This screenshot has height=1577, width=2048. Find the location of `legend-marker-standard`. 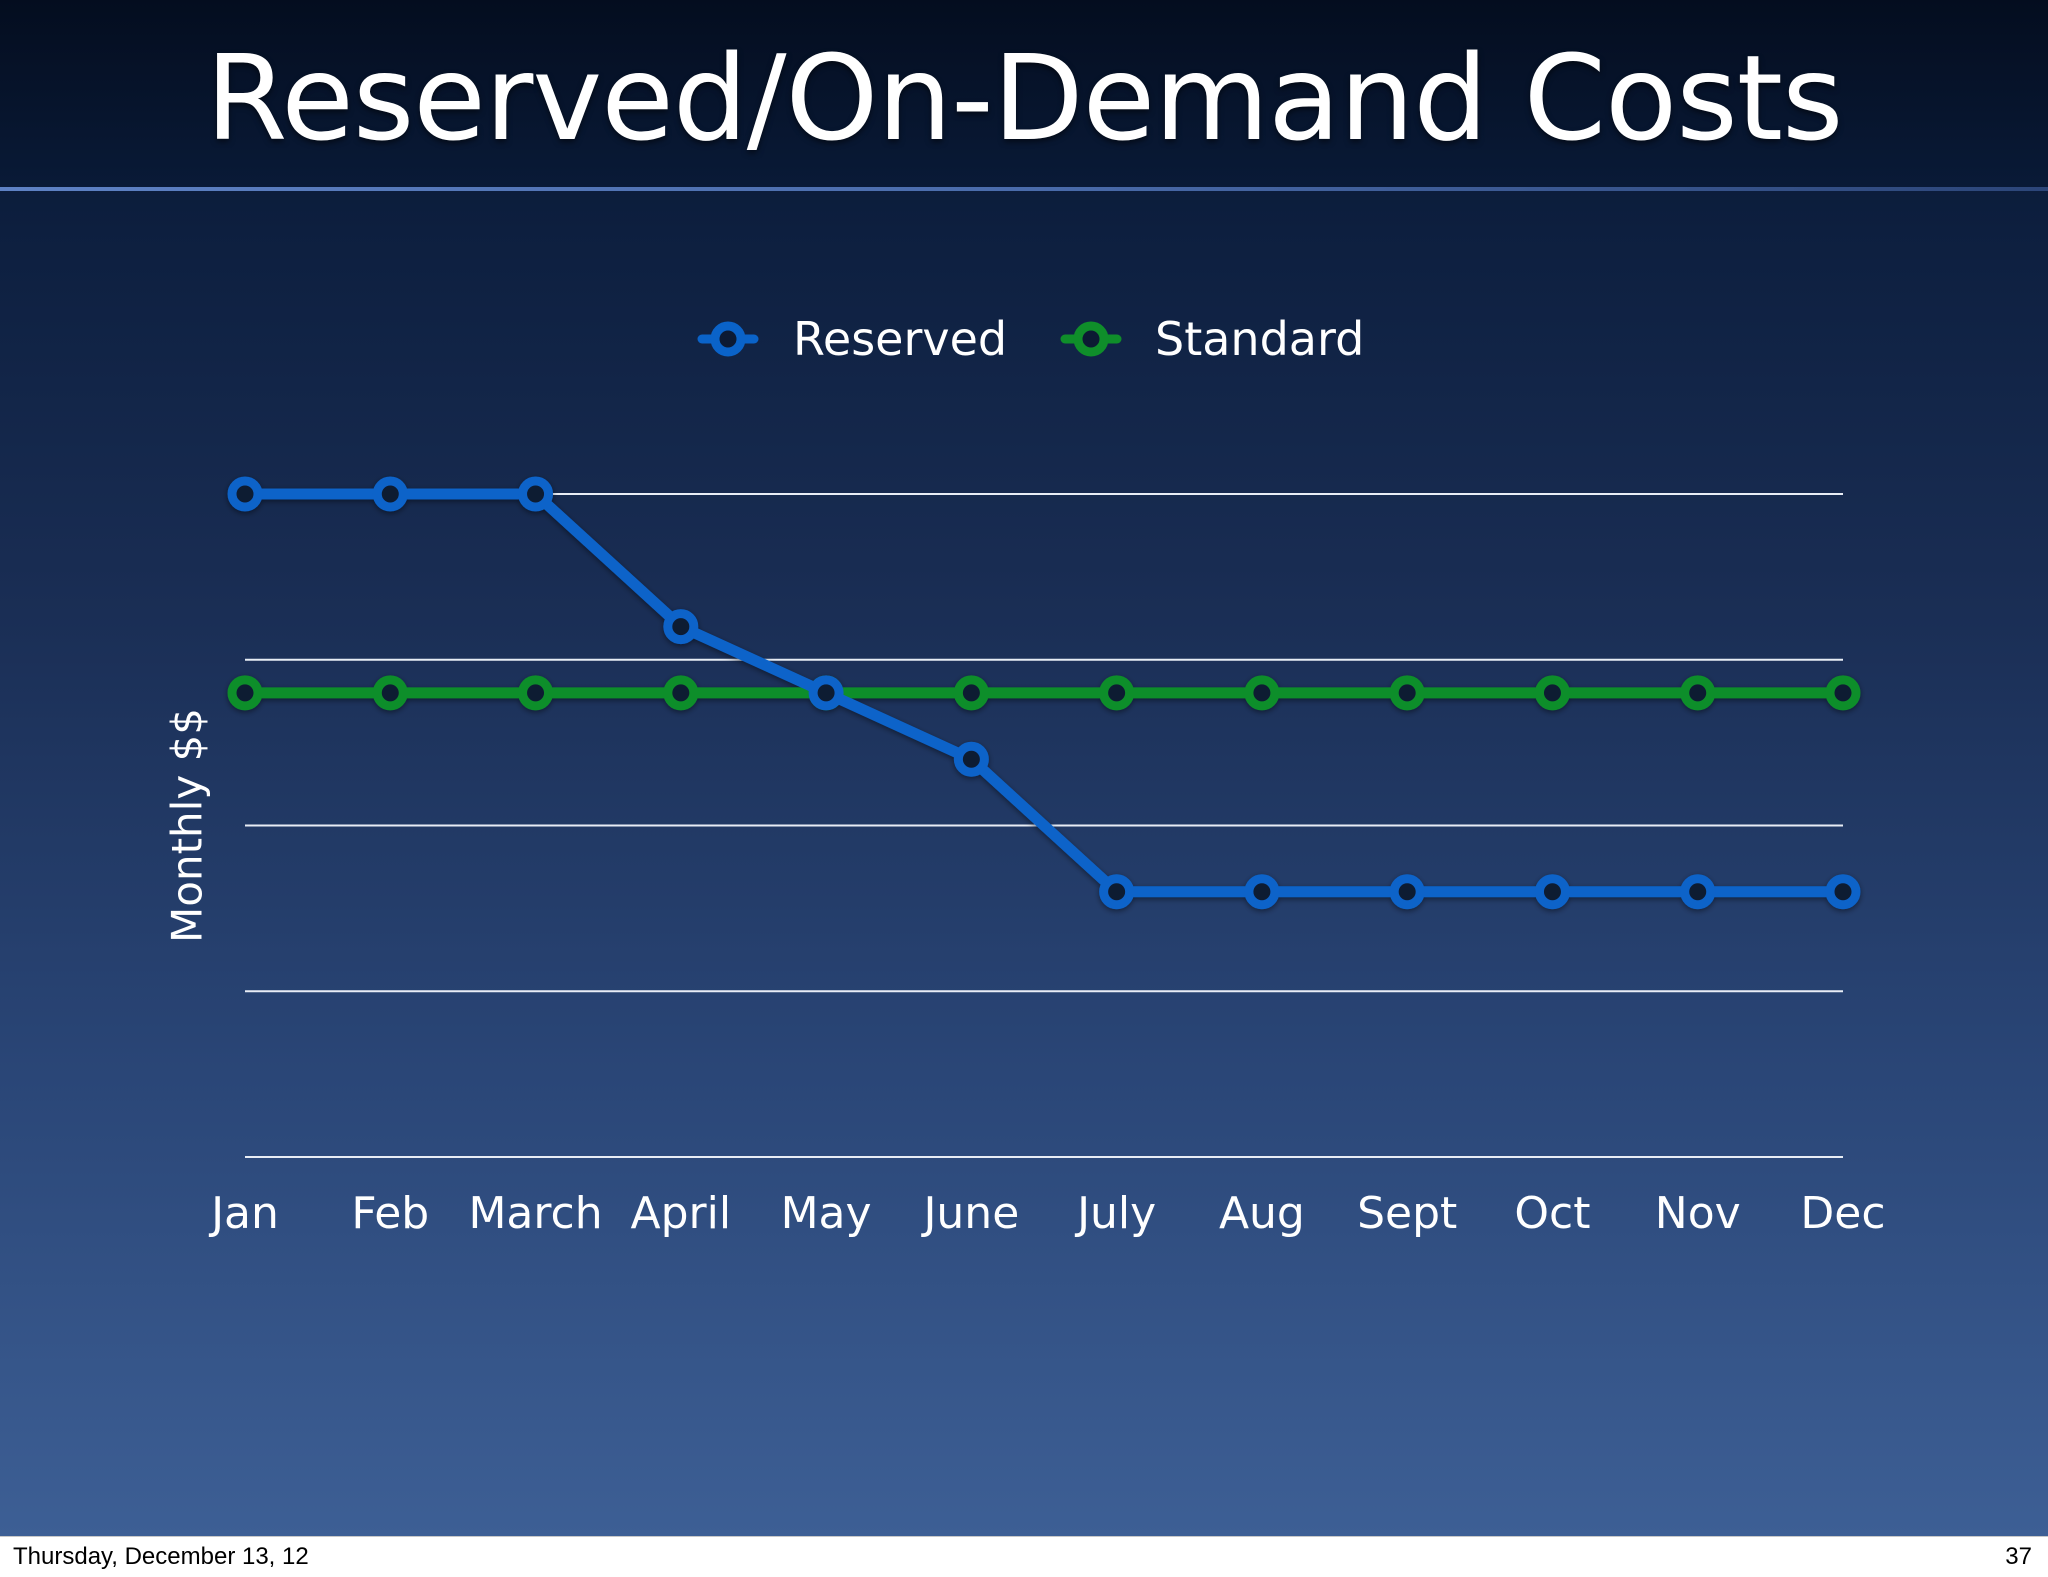

legend-marker-standard is located at coordinates (1091, 339).